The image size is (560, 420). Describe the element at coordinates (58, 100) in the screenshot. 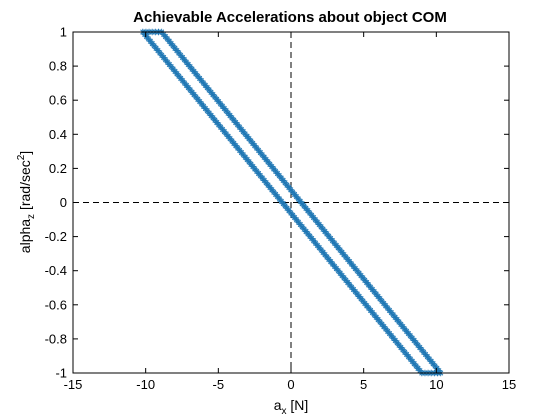

I see `y-tick-label: 0.6` at that location.